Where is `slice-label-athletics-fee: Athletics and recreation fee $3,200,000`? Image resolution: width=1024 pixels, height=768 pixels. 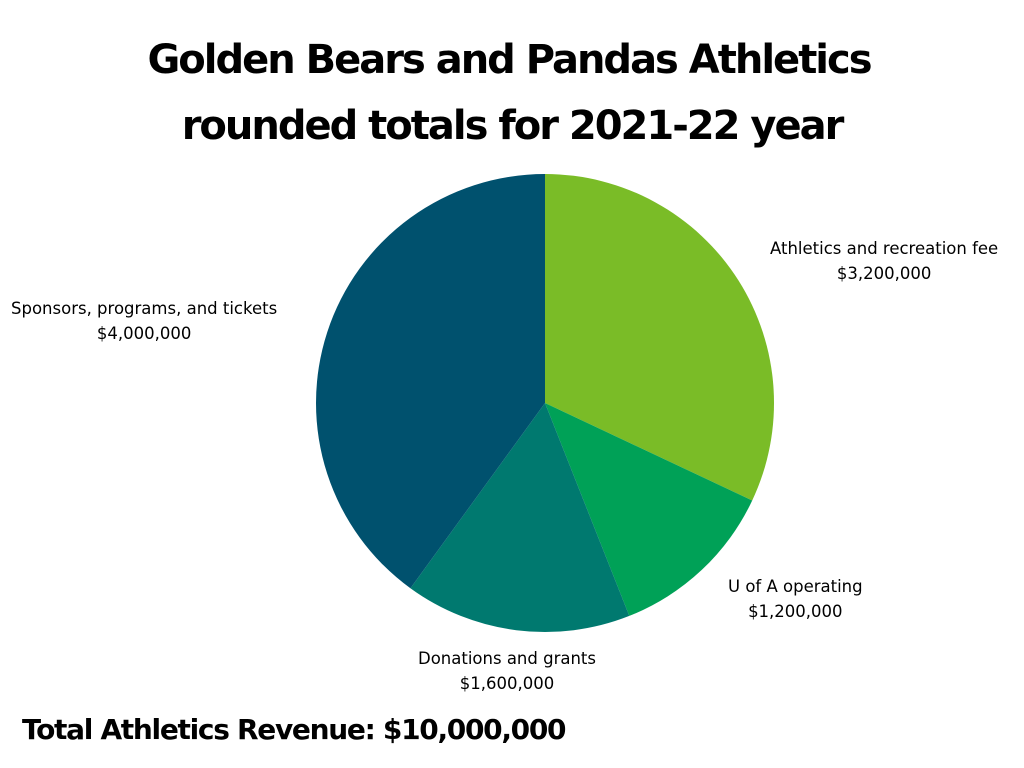
slice-label-athletics-fee: Athletics and recreation fee $3,200,000 is located at coordinates (884, 261).